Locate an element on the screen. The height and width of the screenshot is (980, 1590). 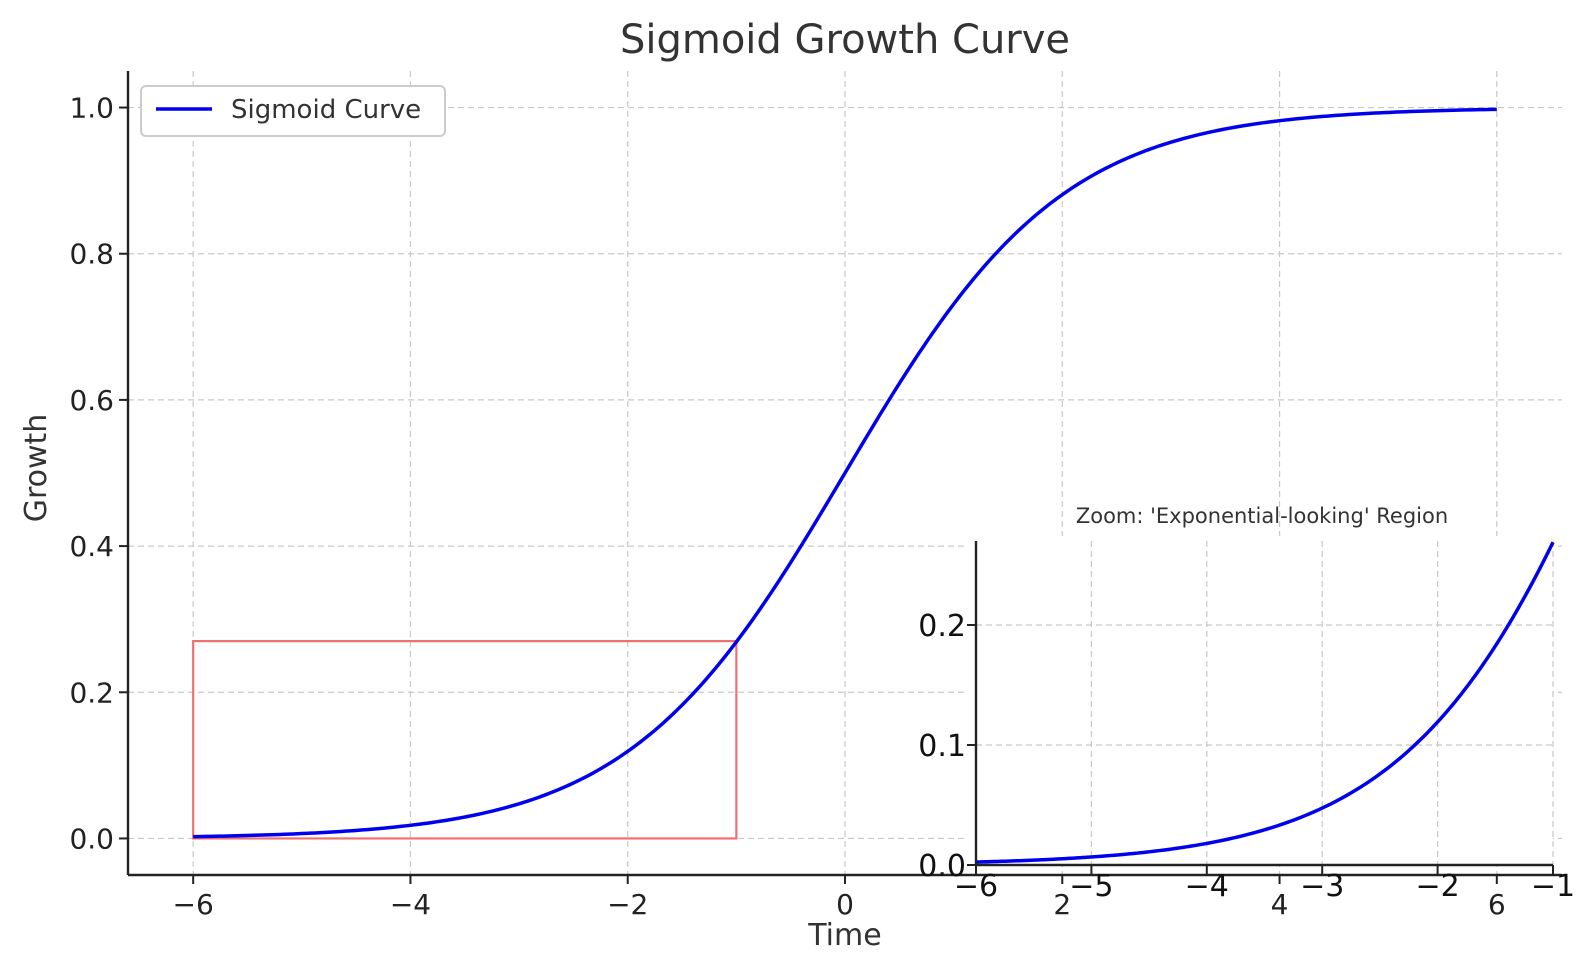
inset-y-tick-label-1: 0.1 is located at coordinates (942, 746).